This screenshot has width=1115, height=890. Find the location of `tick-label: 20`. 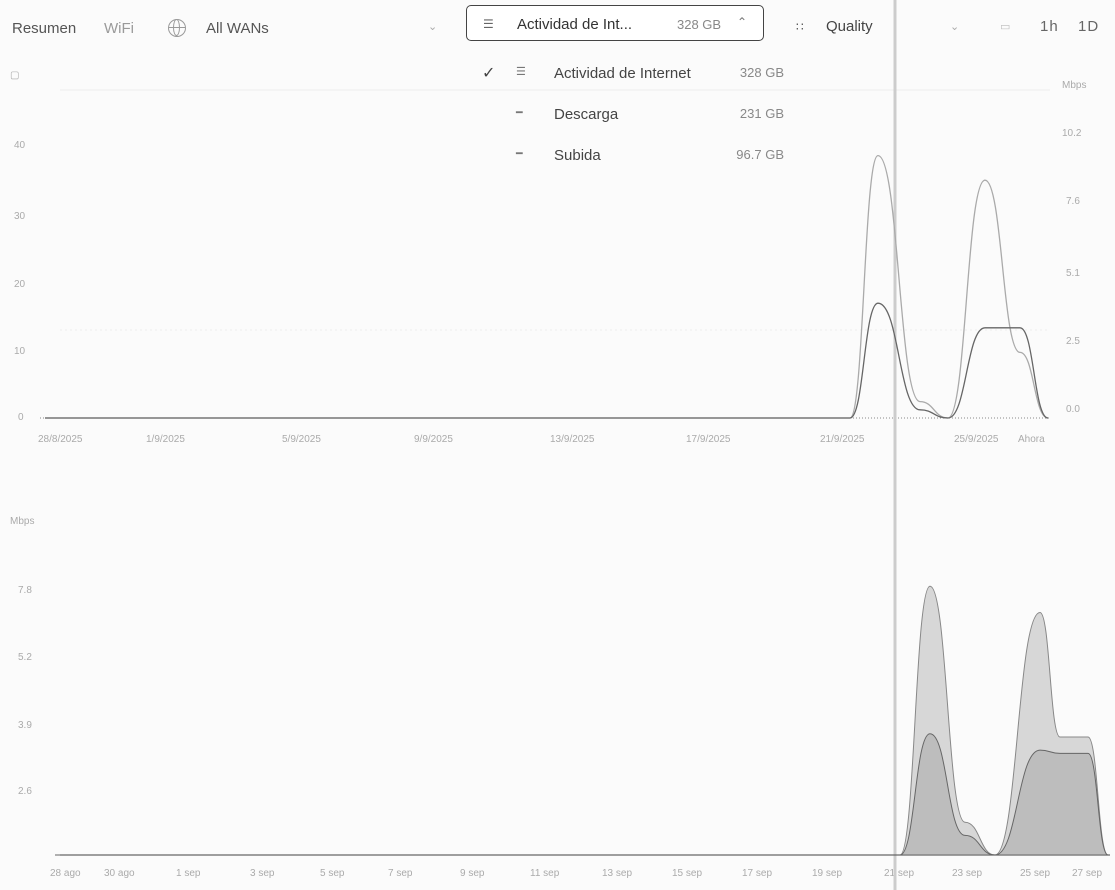

tick-label: 20 is located at coordinates (20, 284).